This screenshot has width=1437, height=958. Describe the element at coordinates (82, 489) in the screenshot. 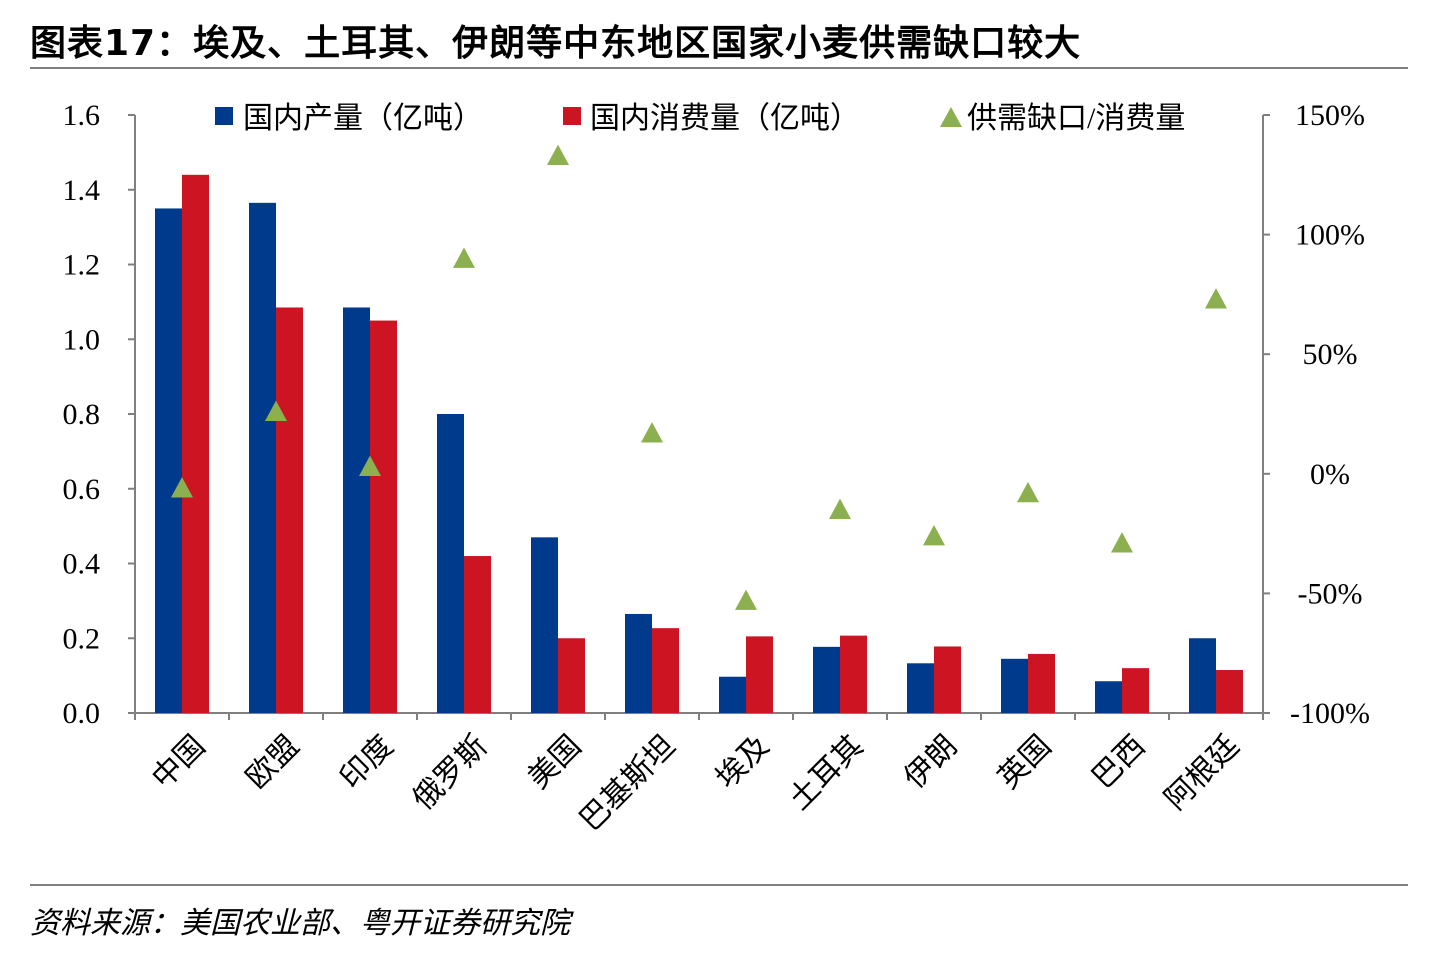

I see `left-axis-tick-label: 0.6` at that location.